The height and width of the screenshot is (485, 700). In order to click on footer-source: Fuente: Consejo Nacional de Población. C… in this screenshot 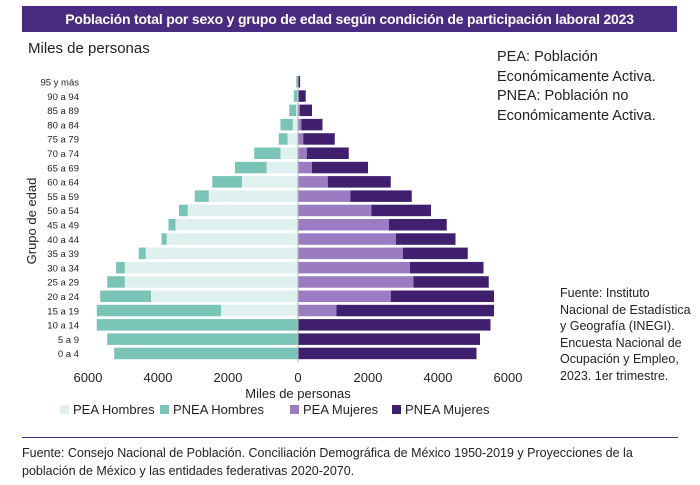, I will do `click(327, 462)`.